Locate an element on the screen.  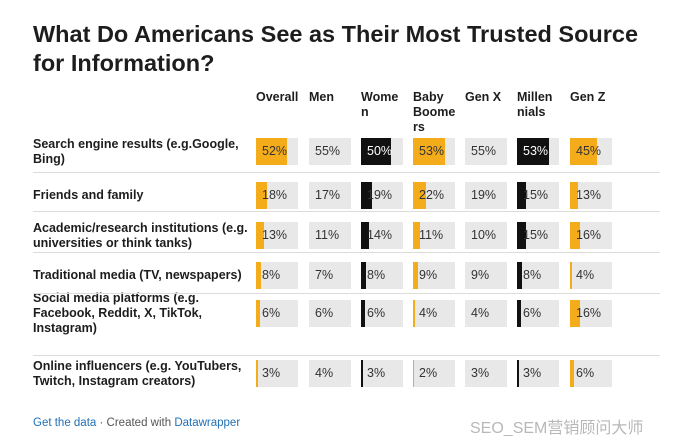
cell-5-6: 6% is located at coordinates (591, 373).